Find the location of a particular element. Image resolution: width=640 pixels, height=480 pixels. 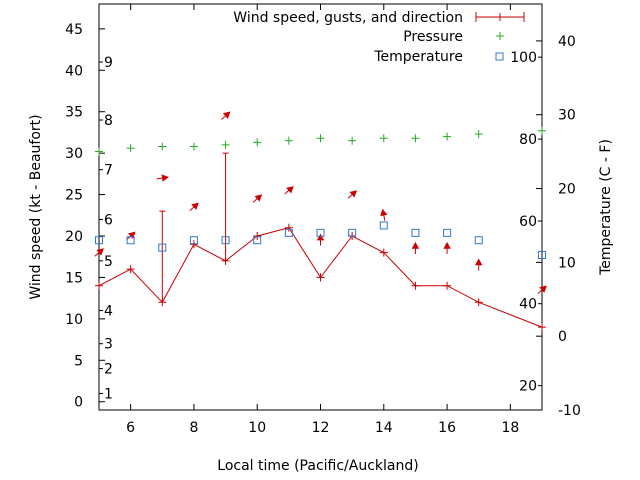

y-right-tick-label: 0 is located at coordinates (562, 337).